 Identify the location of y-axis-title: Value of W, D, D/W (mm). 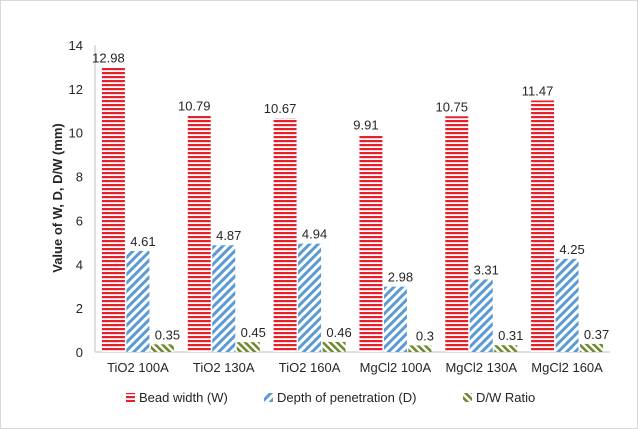
(57, 198).